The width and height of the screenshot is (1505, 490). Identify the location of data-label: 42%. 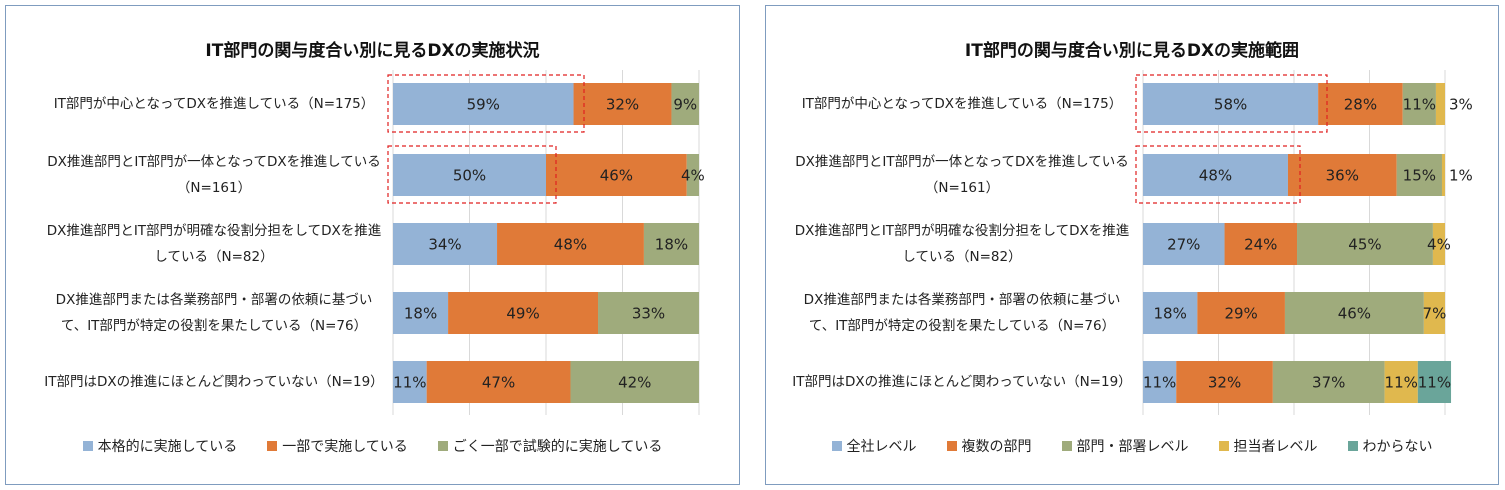
(634, 383).